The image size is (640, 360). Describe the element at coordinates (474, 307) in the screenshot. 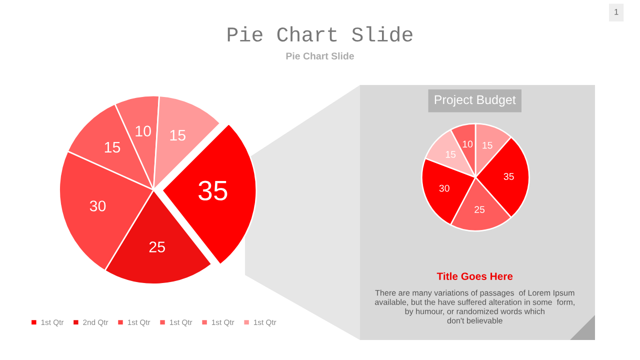

I see `text: There are many variations of passages of Lorem Ipsum available, but the have suffered alteration in some form, by humour, or randomized words which don't believable` at that location.